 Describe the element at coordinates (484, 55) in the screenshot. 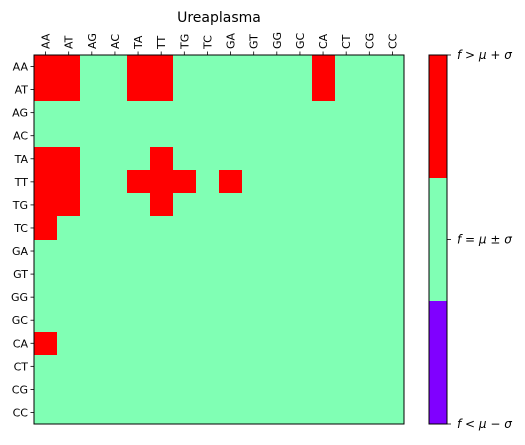

I see `colorbar-tick-label: f > μ + σ` at that location.